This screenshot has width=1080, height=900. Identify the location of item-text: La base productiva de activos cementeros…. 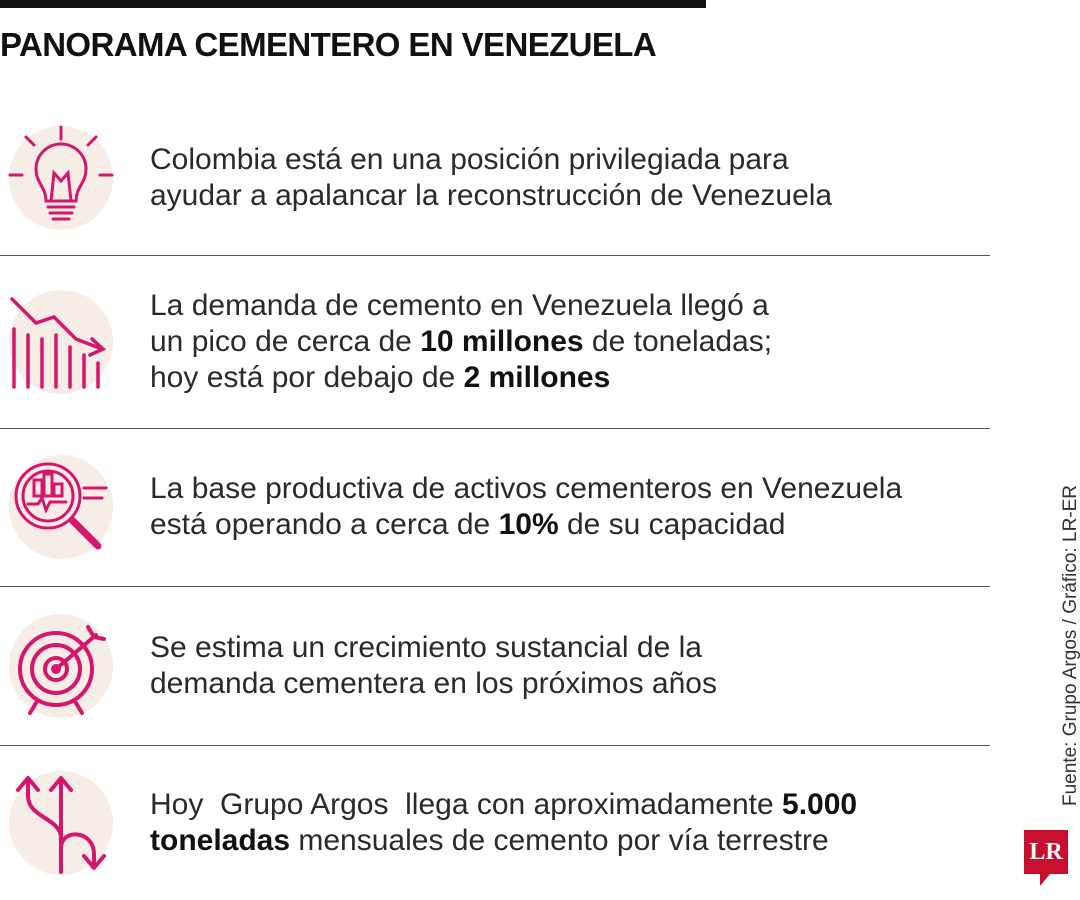
(526, 507).